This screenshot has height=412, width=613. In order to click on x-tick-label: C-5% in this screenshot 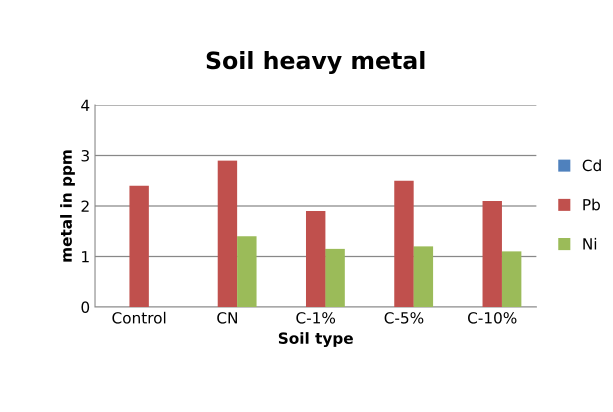, I will do `click(404, 318)`.